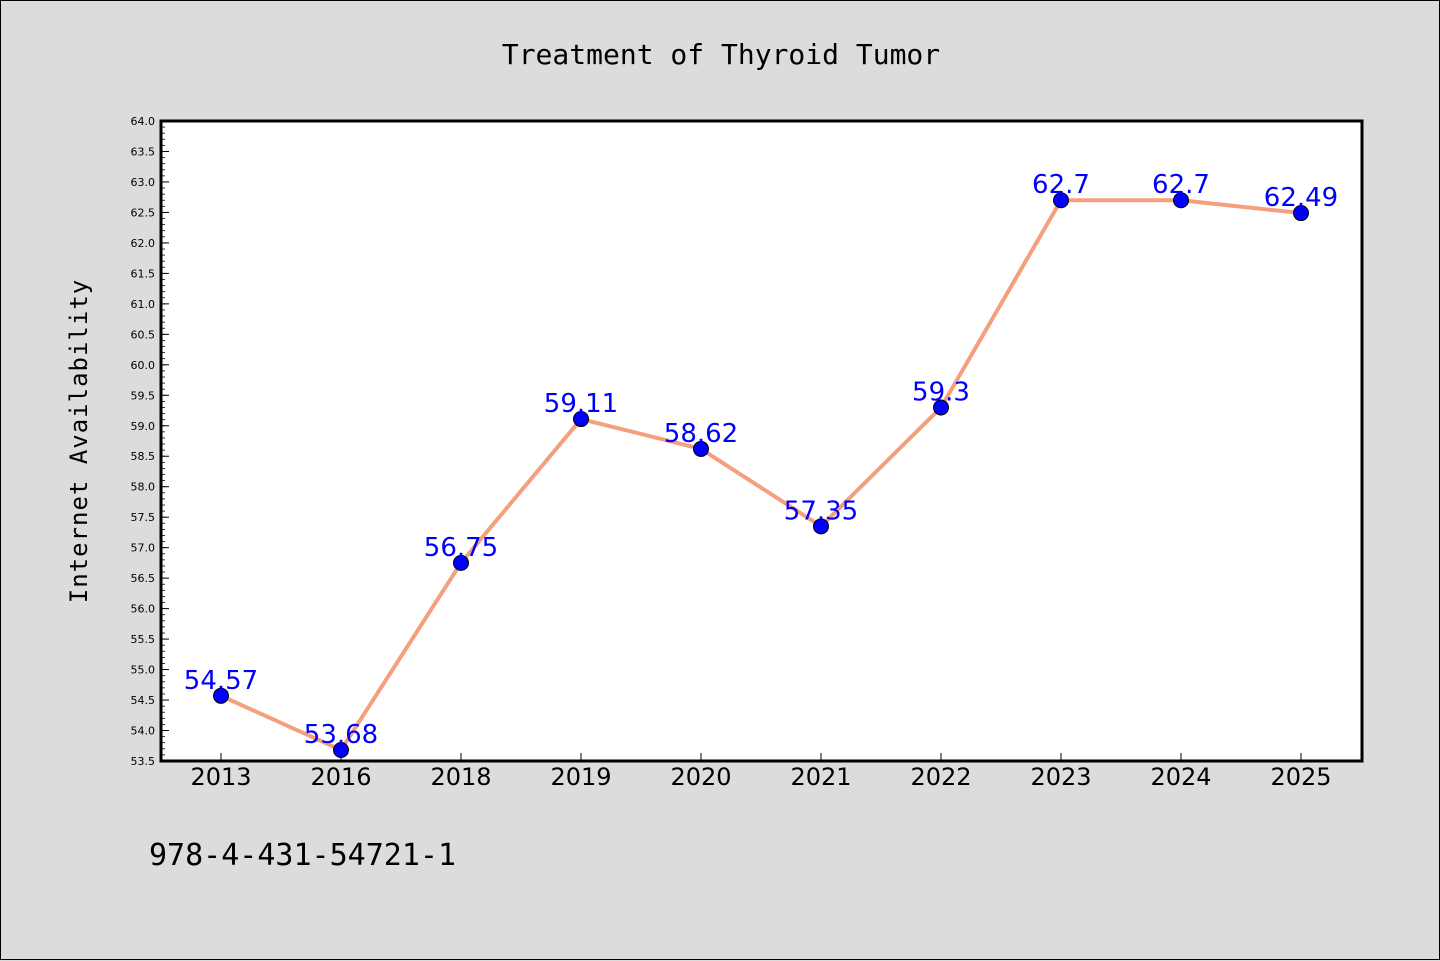  Describe the element at coordinates (1300, 777) in the screenshot. I see `x-tick-label: 2025` at that location.